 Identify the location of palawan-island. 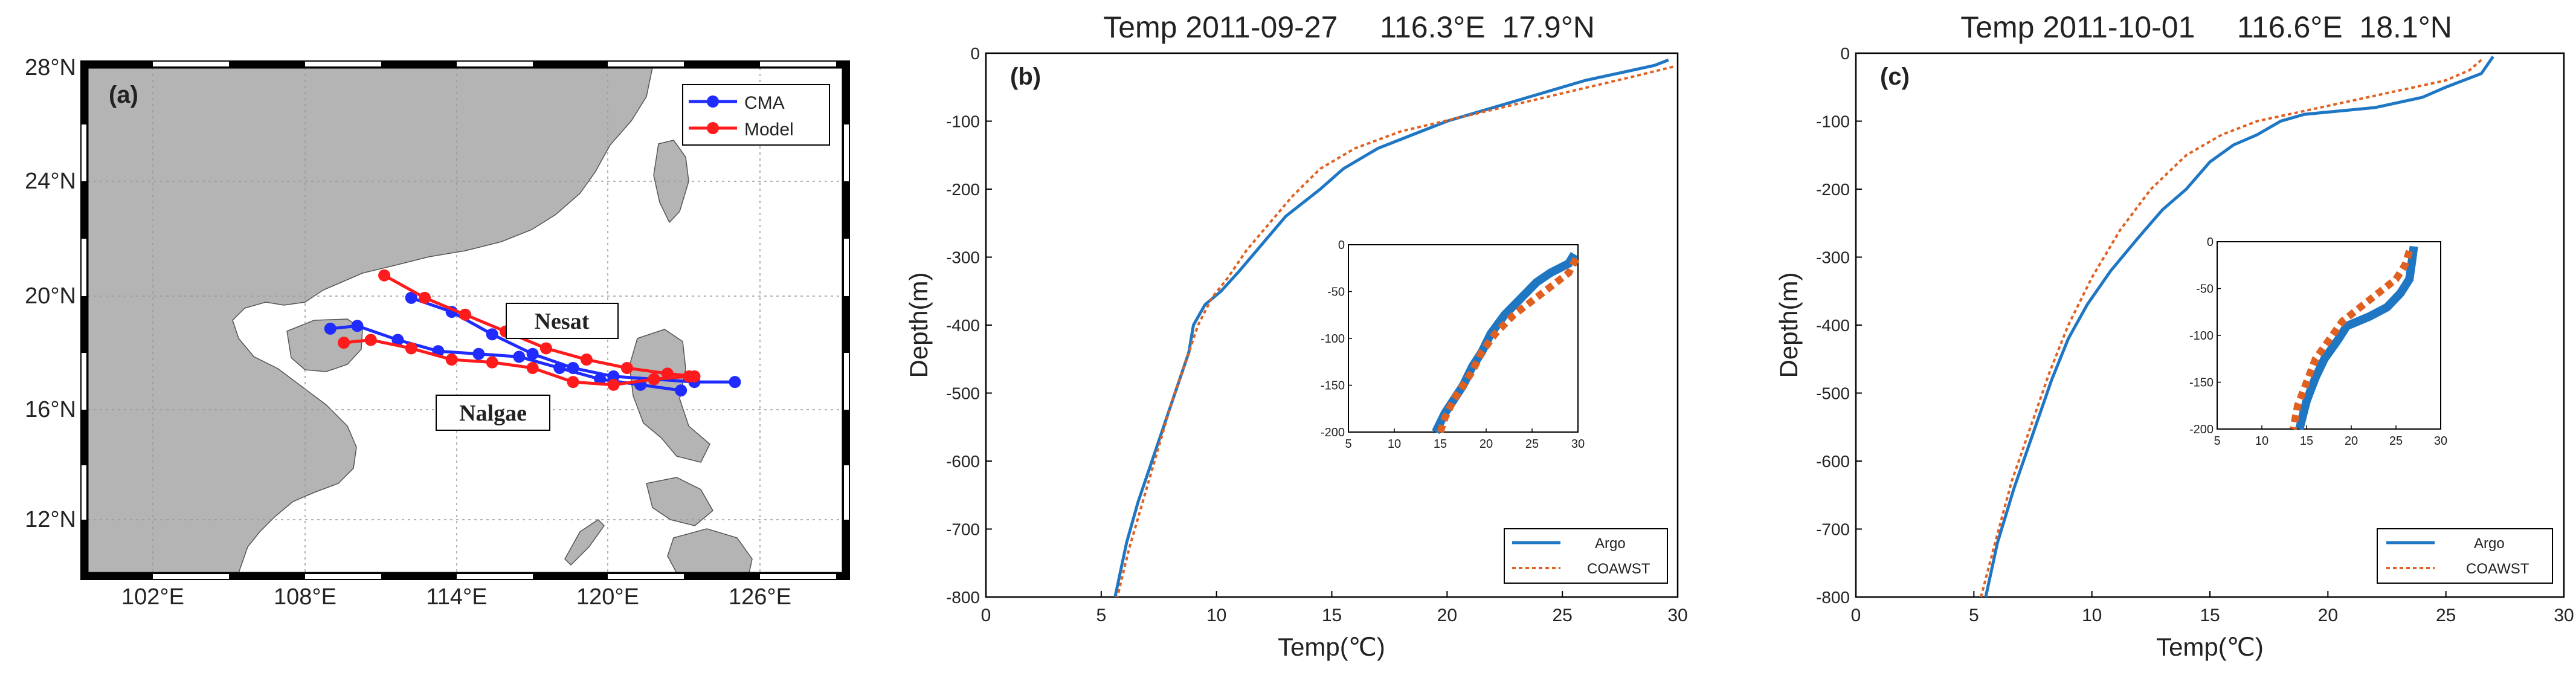
(584, 542).